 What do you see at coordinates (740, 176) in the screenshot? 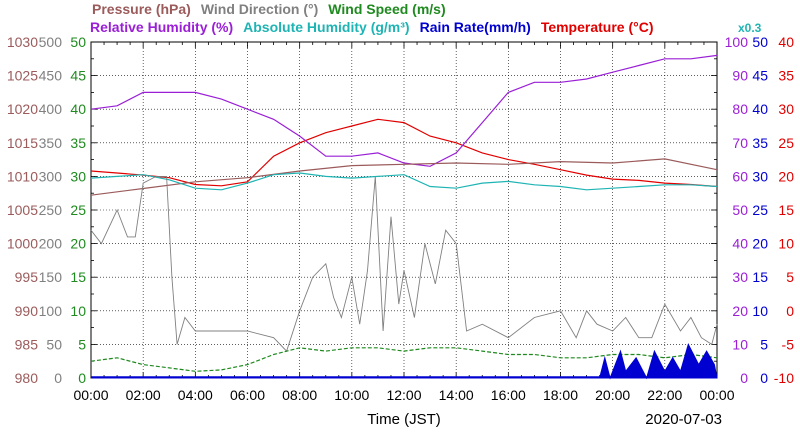
I see `y-tick-label-humidity: 60` at bounding box center [740, 176].